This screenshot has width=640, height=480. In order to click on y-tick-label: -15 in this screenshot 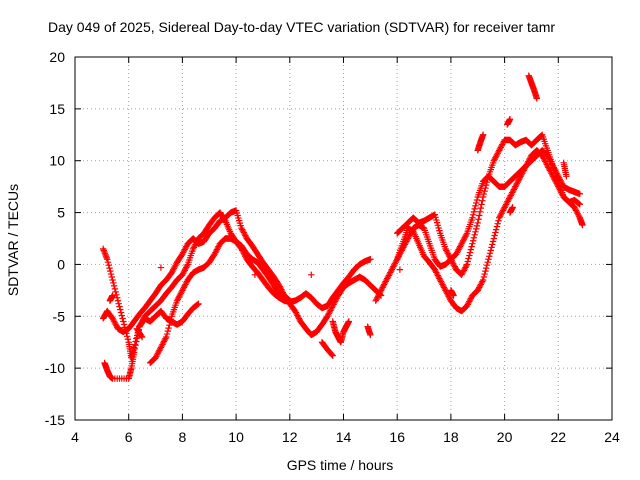, I will do `click(55, 420)`.